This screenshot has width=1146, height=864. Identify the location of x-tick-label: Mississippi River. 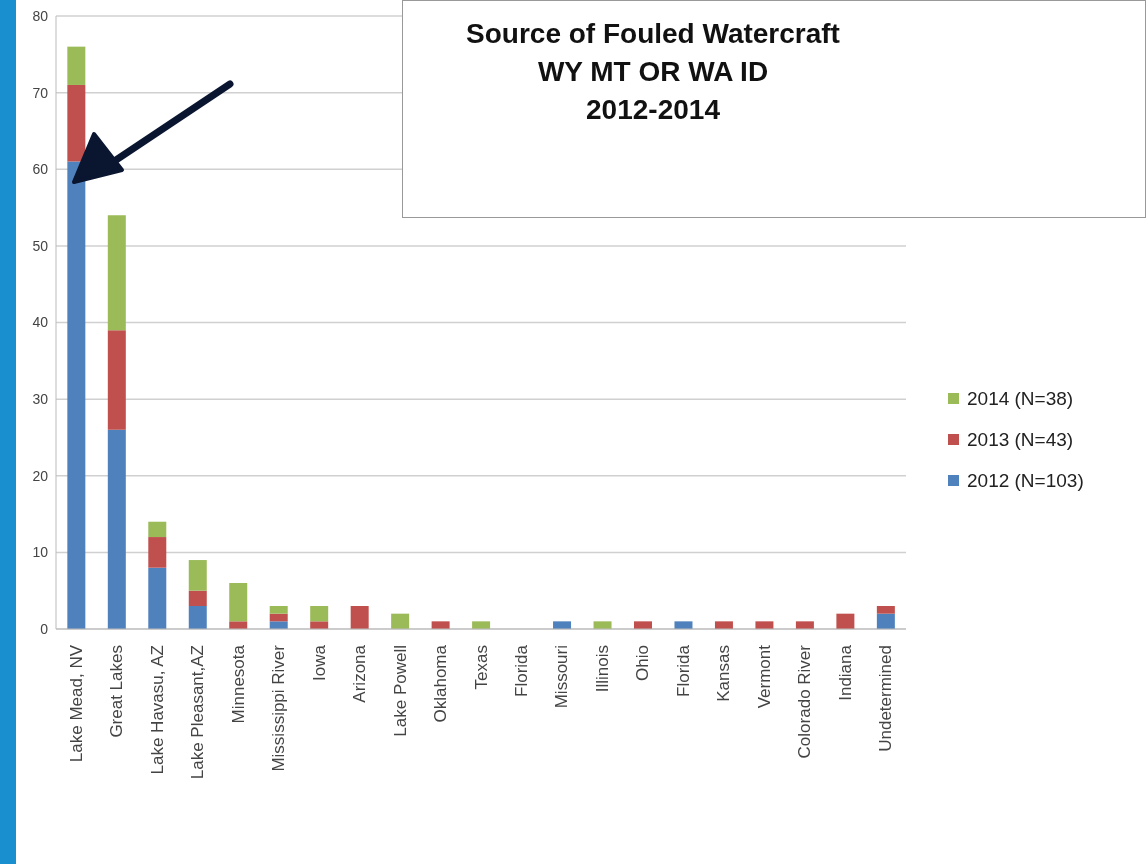
(279, 708).